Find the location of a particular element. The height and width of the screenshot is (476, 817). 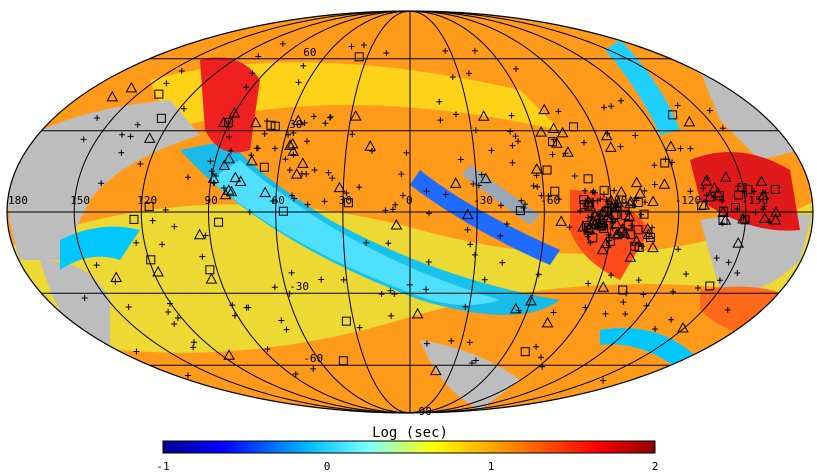

longitude-label: -30 is located at coordinates (483, 200).